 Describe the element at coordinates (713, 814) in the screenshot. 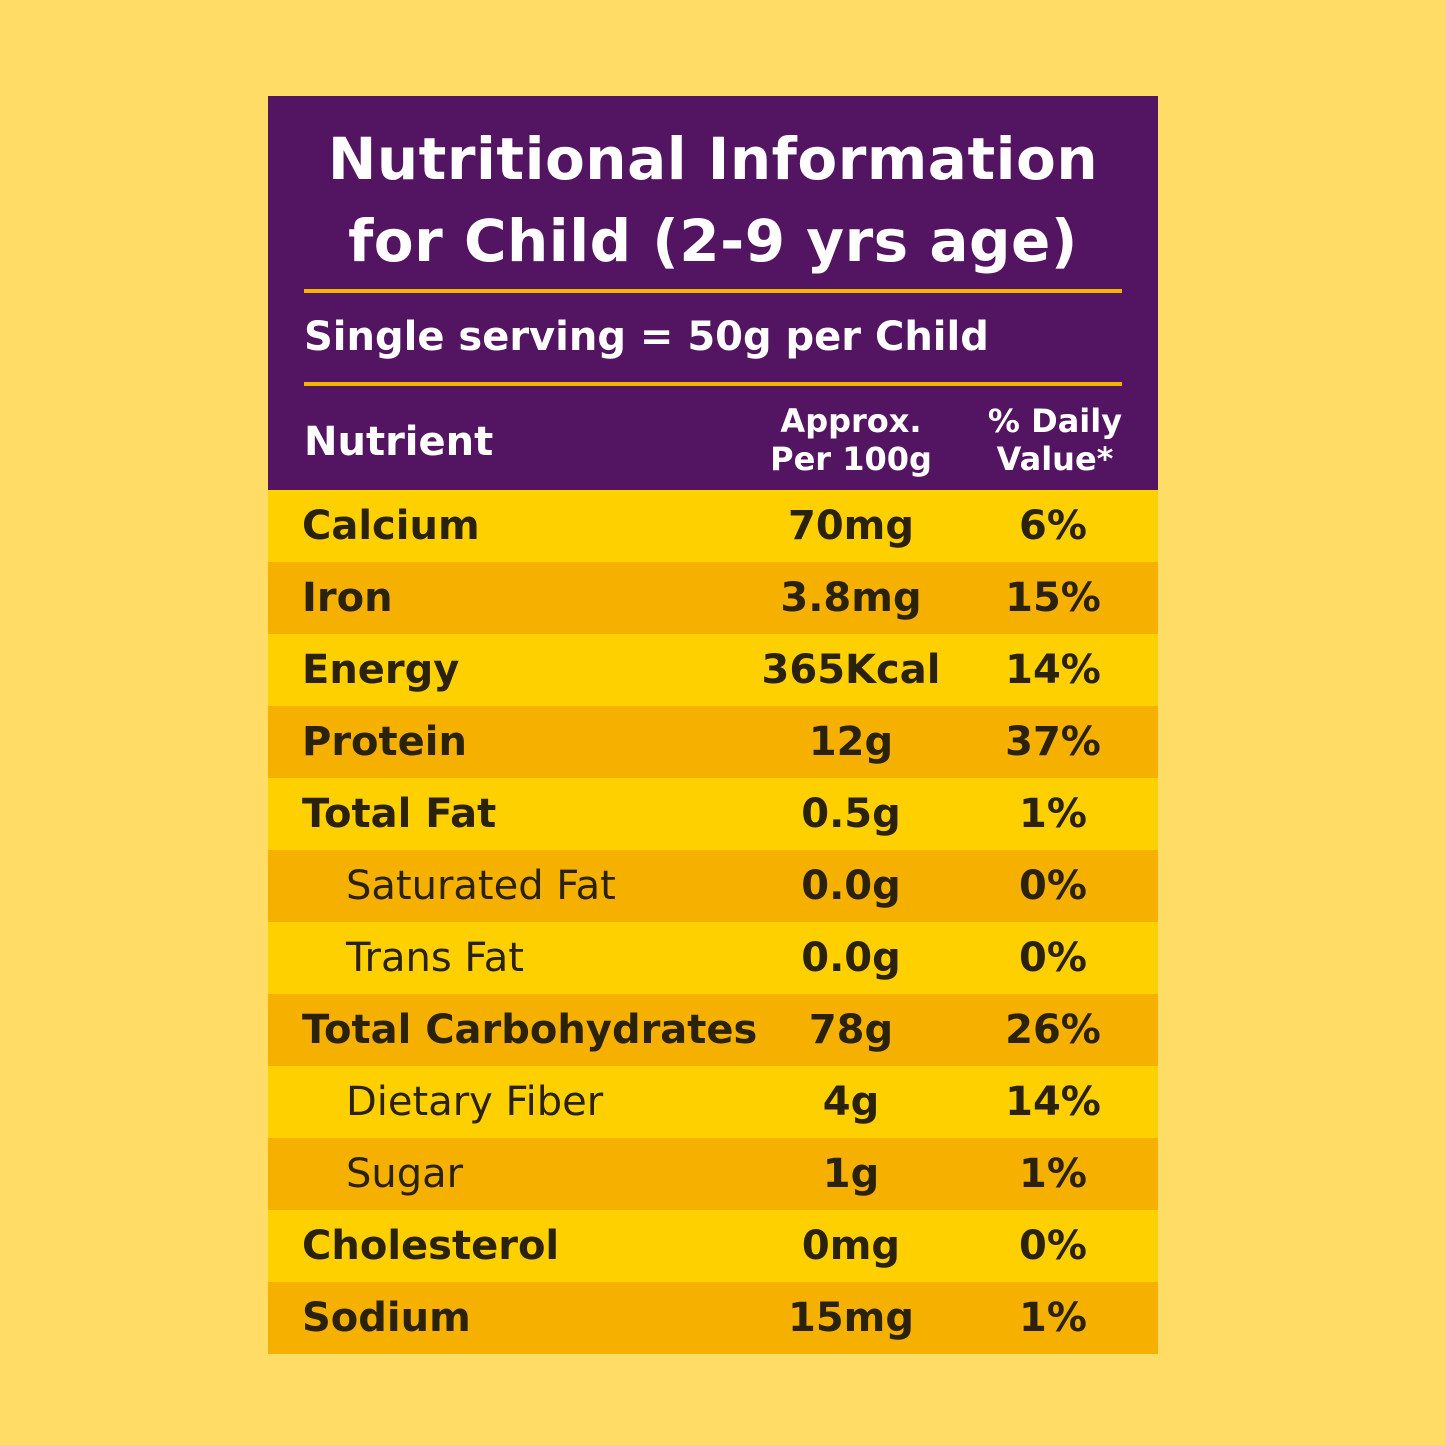

I see `table-row: Total Fat 0.5g 1%` at that location.